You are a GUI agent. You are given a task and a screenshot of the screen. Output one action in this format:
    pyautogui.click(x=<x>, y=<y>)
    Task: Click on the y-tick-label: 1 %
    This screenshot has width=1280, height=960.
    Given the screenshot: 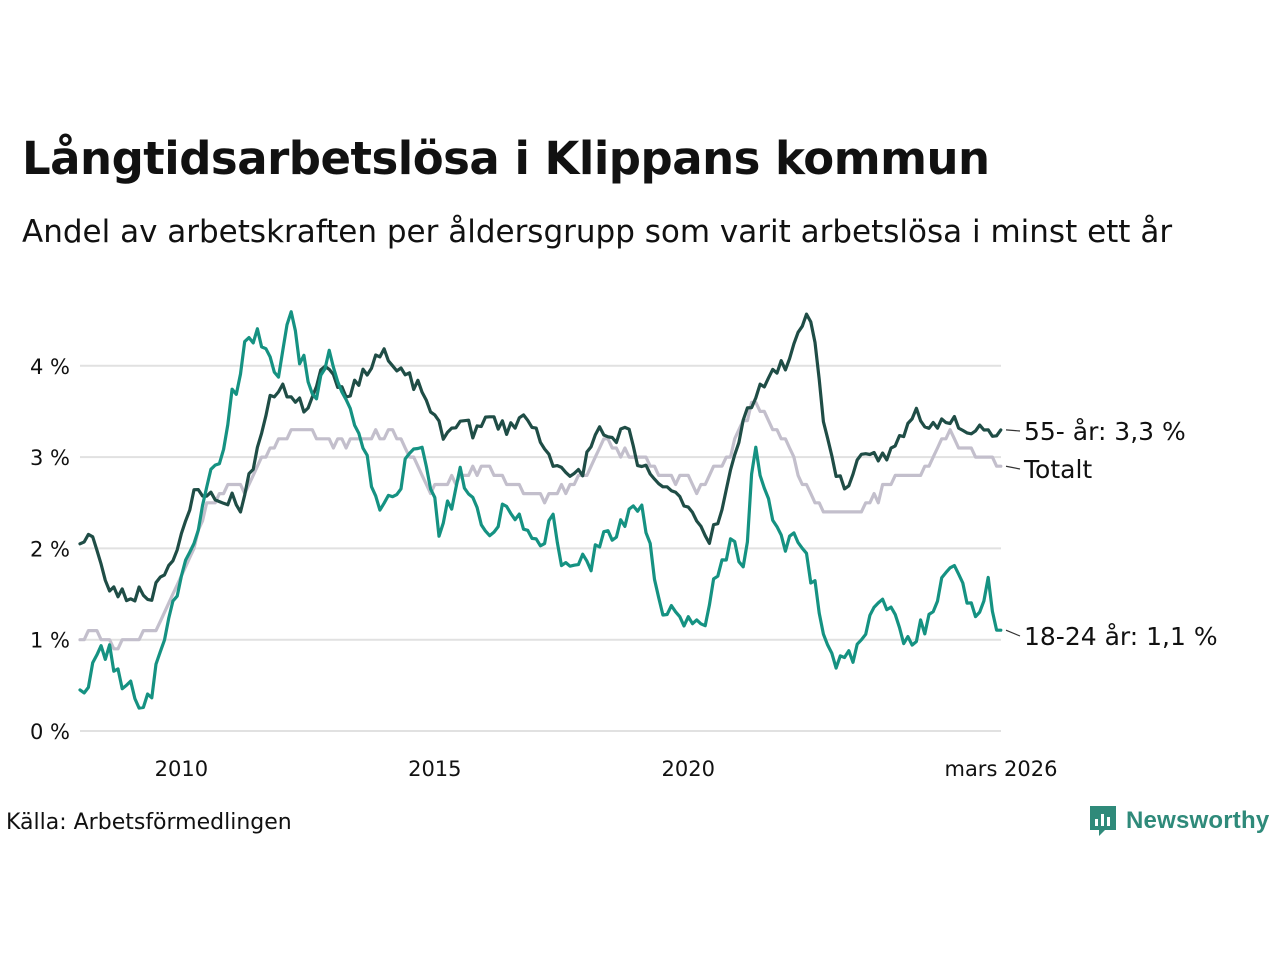 What is the action you would take?
    pyautogui.click(x=50, y=641)
    